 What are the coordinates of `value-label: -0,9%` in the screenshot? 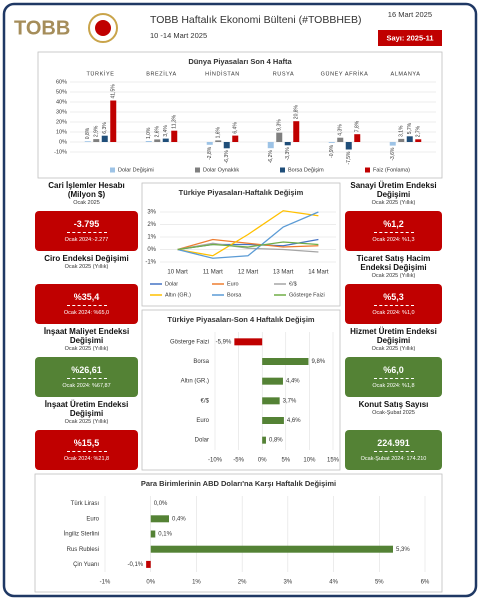 It's located at (332, 151).